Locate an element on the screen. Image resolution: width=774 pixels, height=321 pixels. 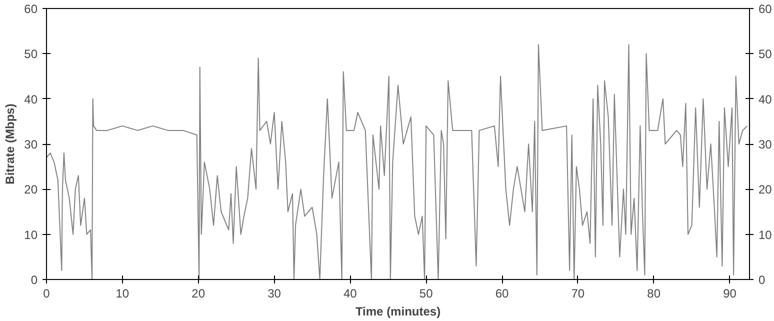
x-tick-label: 30 is located at coordinates (275, 293).